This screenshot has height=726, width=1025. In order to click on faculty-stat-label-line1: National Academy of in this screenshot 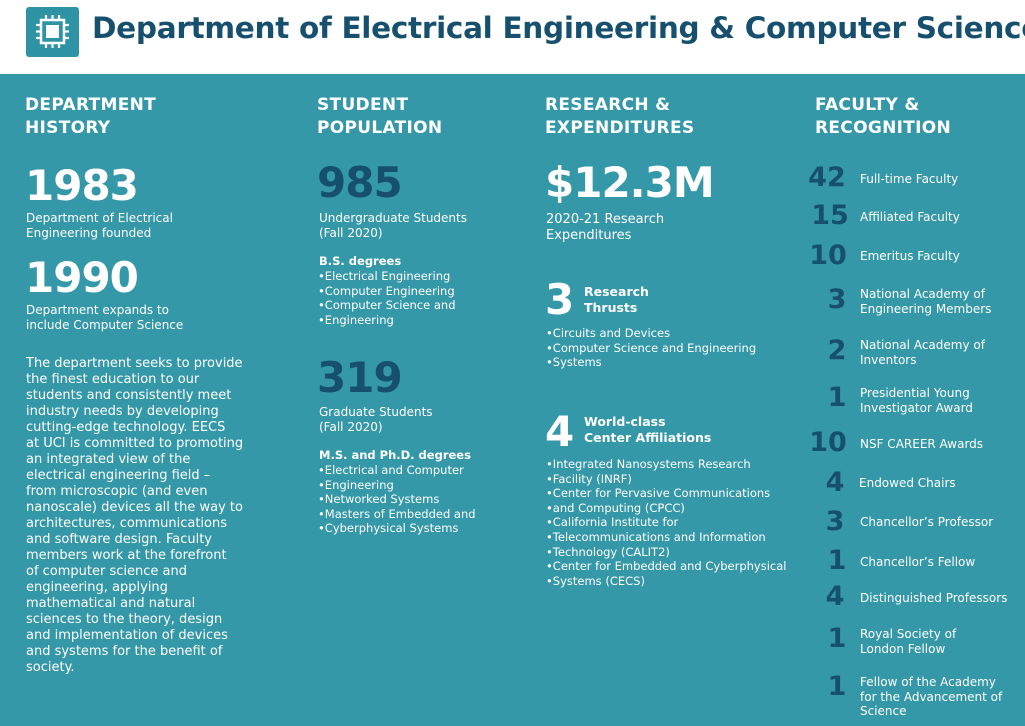, I will do `click(922, 294)`.